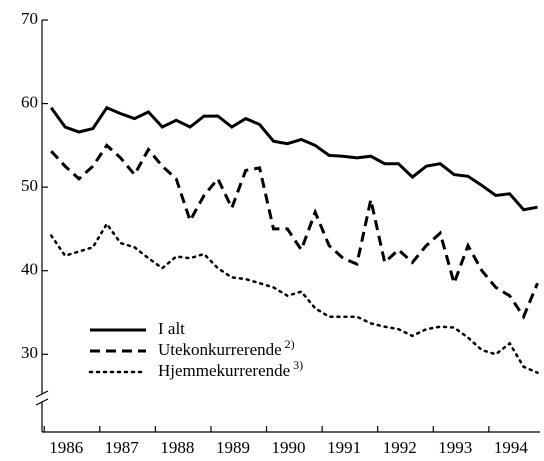 This screenshot has width=544, height=461. Describe the element at coordinates (29, 101) in the screenshot. I see `y-tick-label: 60` at that location.